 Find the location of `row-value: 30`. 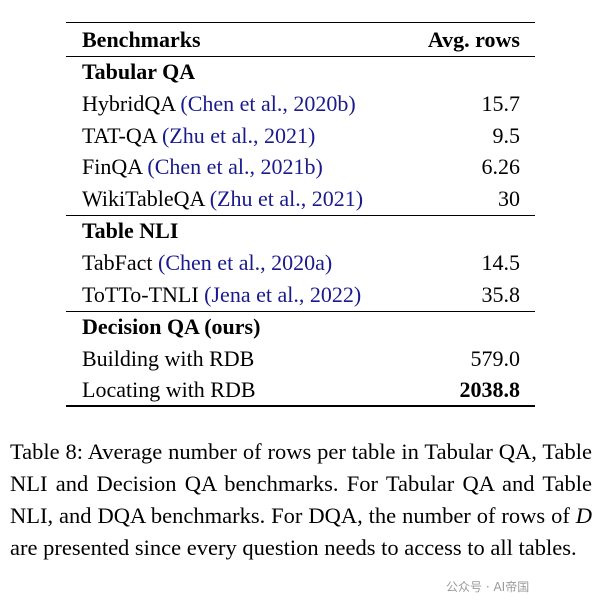

row-value: 30 is located at coordinates (509, 199).